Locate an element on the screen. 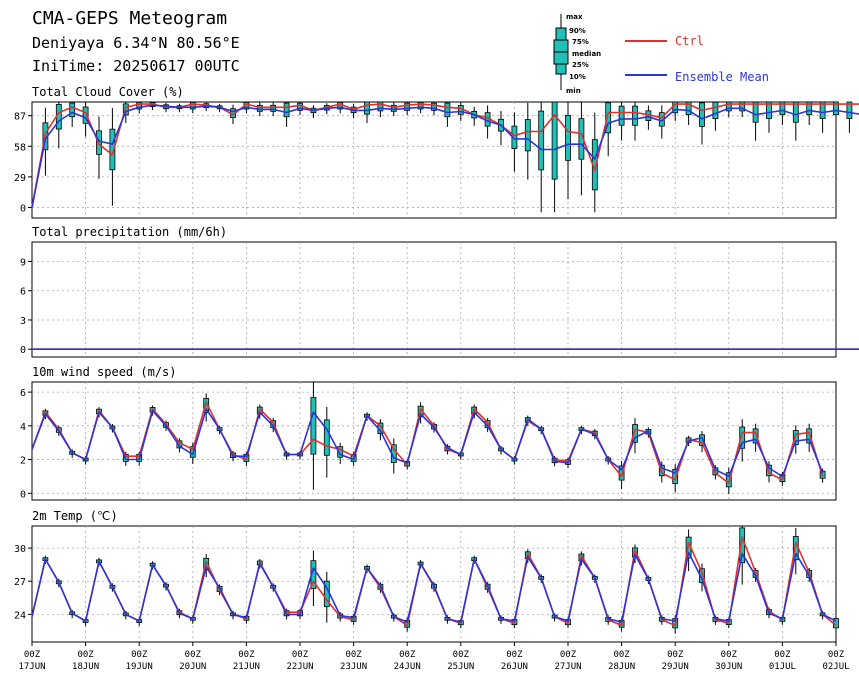 The image size is (859, 681). y-tick-label: 9 is located at coordinates (23, 262).